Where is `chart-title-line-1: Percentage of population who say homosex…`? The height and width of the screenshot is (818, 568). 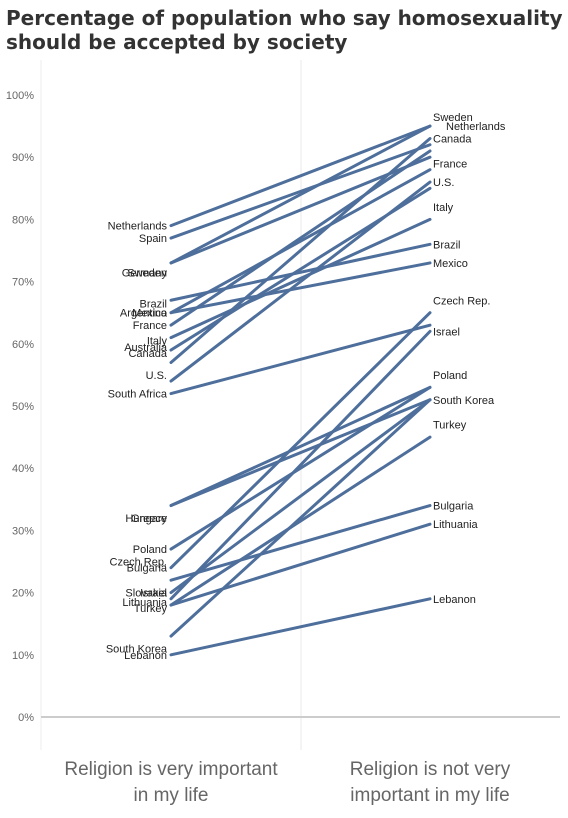 chart-title-line-1: Percentage of population who say homosex… is located at coordinates (284, 18).